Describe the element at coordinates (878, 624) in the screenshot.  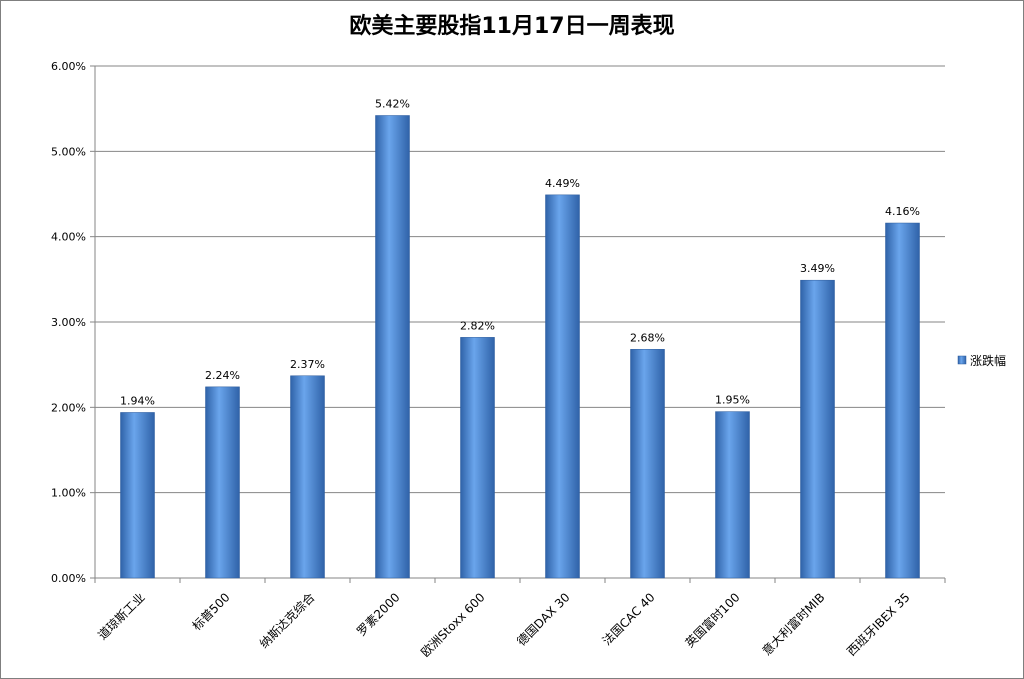
I see `category-label: 西班牙IBEX 35` at that location.